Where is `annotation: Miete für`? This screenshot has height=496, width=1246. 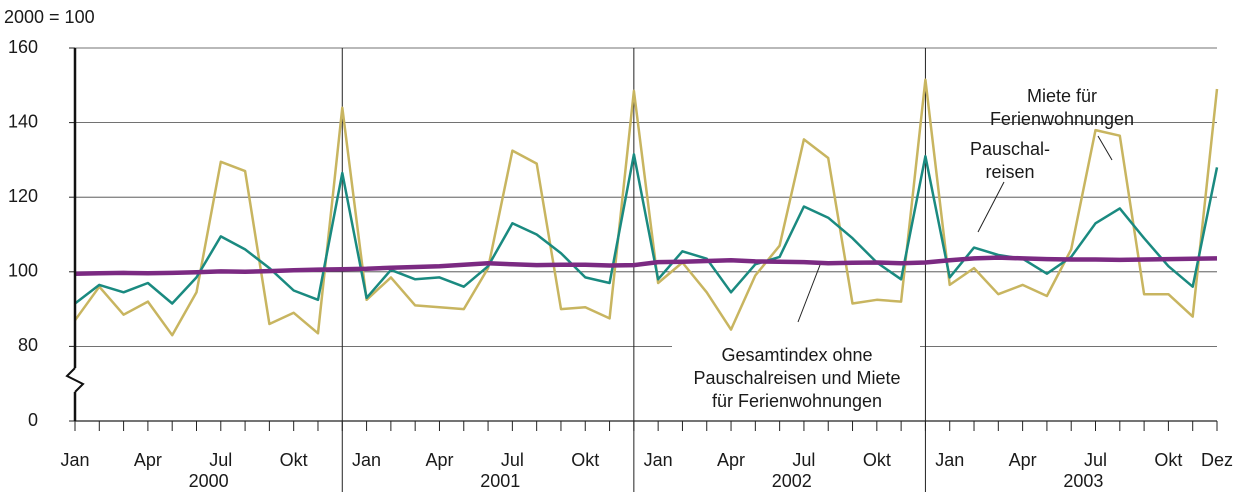
annotation: Miete für is located at coordinates (1062, 96).